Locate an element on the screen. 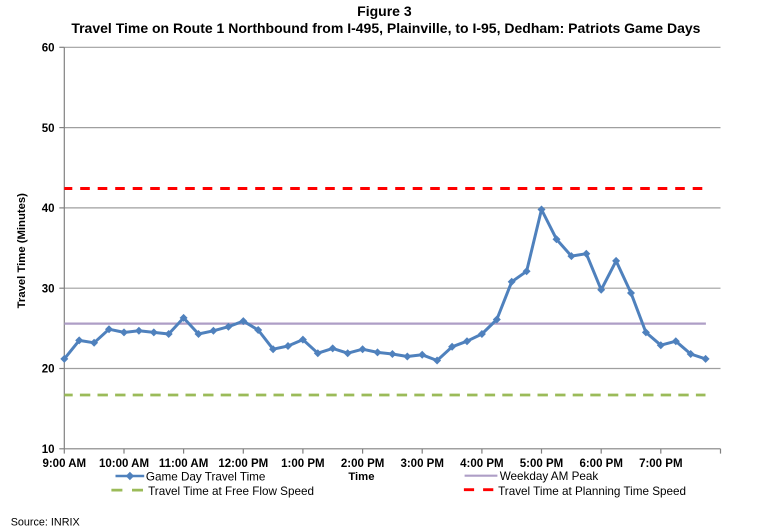 The image size is (768, 531). svg-text: 1:00 PM is located at coordinates (302, 464).